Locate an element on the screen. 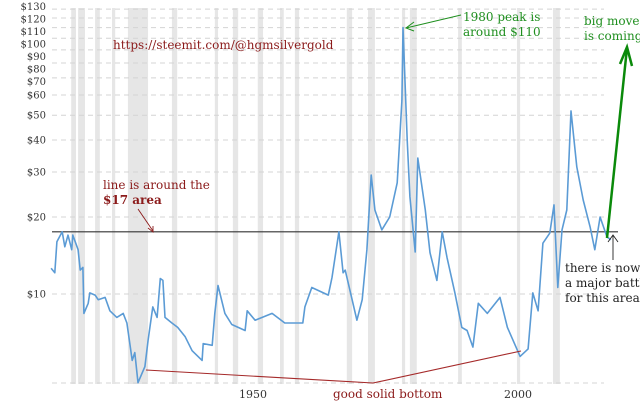 Image resolution: width=640 pixels, height=404 pixels. bottom-annotation: good solid bottom is located at coordinates (388, 394).